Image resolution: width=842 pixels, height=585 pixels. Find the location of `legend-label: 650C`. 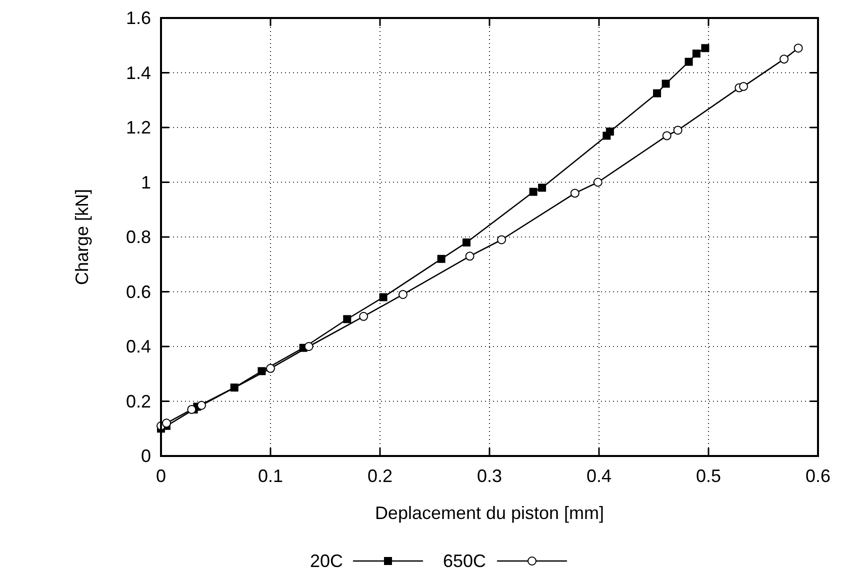

legend-label: 650C is located at coordinates (464, 561).